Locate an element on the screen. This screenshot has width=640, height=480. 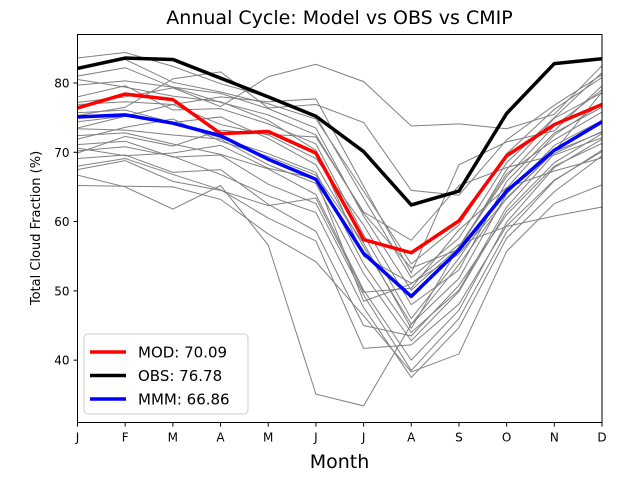
legend-box is located at coordinates (166, 374).